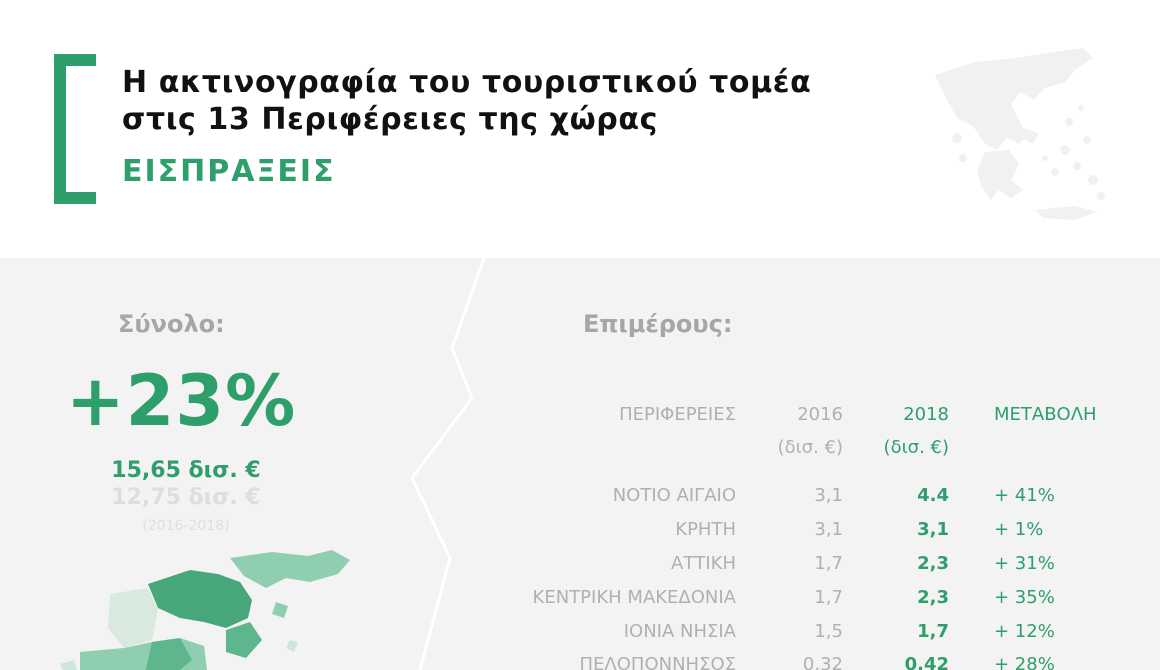 This screenshot has width=1160, height=670. What do you see at coordinates (916, 447) in the screenshot?
I see `column-header-2018-unit: (δισ. €)` at bounding box center [916, 447].